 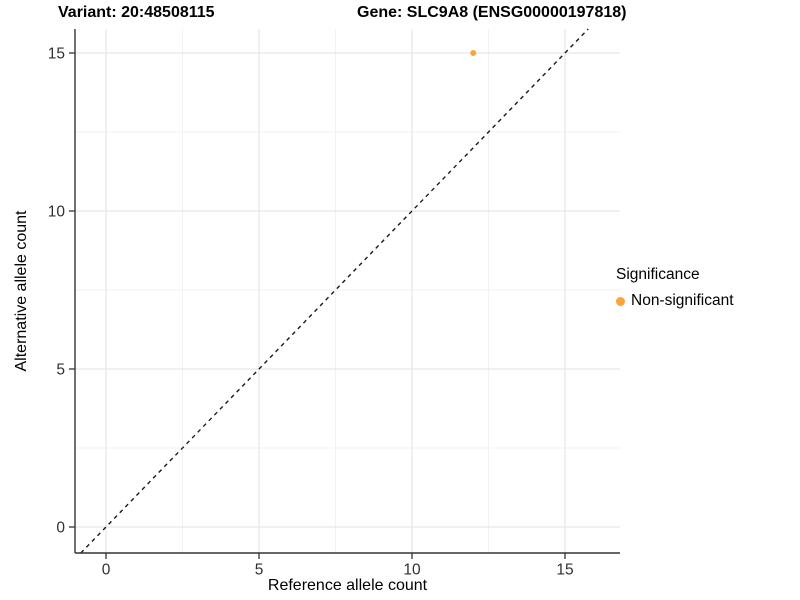 I want to click on legend-point-marker, so click(x=620, y=301).